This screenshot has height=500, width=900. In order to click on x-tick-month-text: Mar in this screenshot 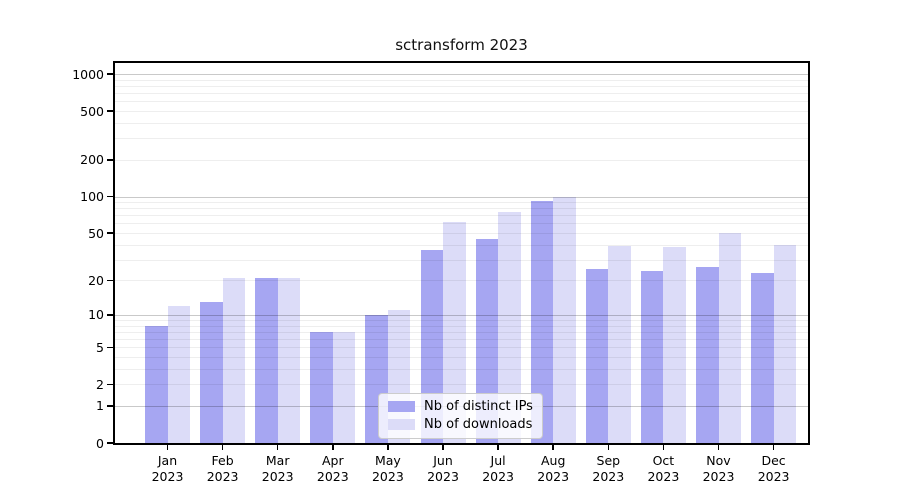, I will do `click(277, 460)`.